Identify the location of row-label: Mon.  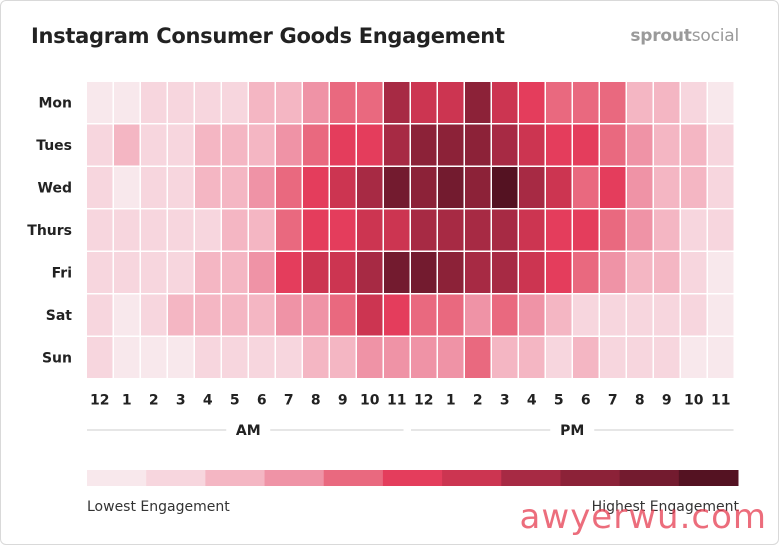
(55, 103).